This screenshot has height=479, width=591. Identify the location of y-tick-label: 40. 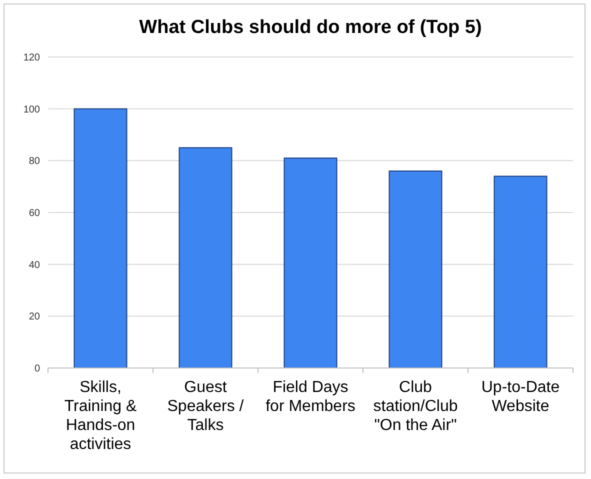
(34, 265).